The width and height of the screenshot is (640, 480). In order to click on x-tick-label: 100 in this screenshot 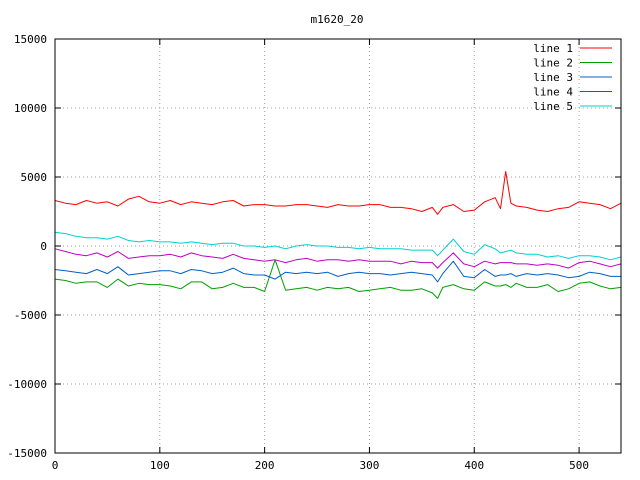, I will do `click(160, 465)`.